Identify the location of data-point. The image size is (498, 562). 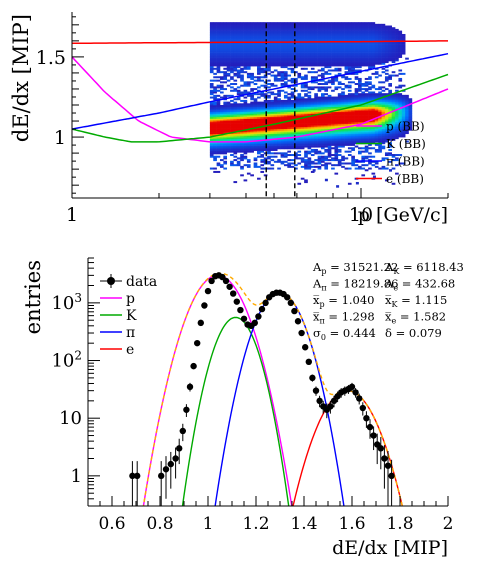
(179, 448).